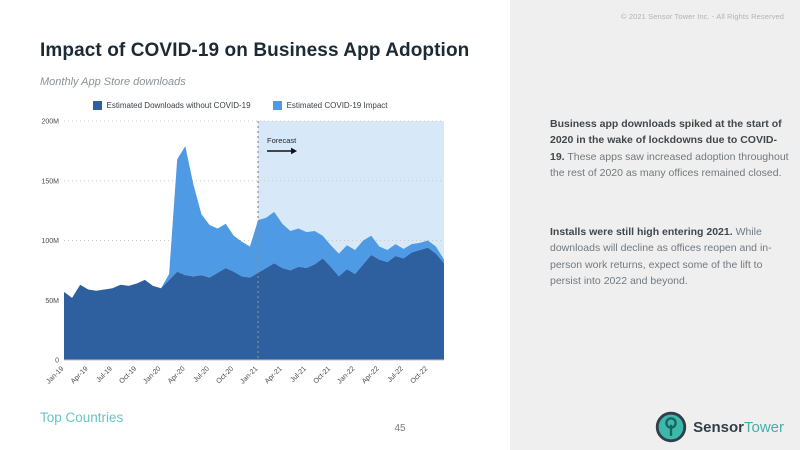 This screenshot has height=450, width=800. I want to click on x-axis-tick-label: Oct-21, so click(322, 375).